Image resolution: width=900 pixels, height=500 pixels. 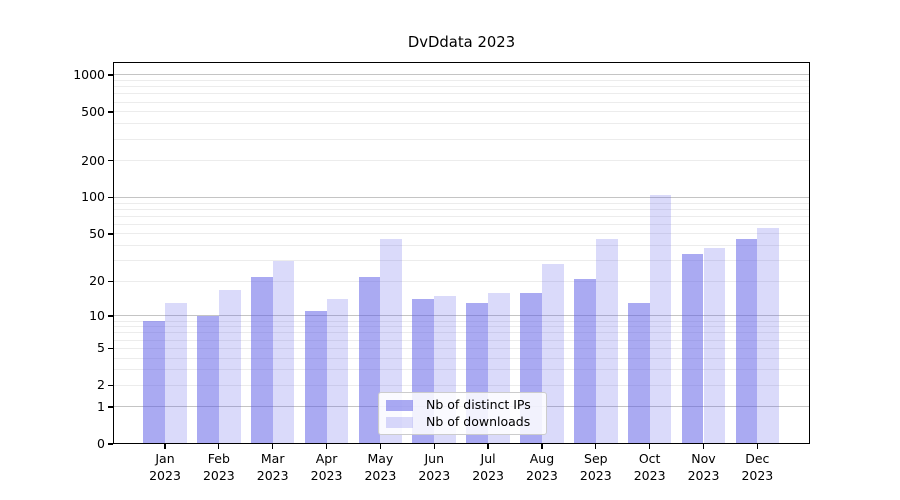 I want to click on bar-mar-downloads, so click(x=283, y=352).